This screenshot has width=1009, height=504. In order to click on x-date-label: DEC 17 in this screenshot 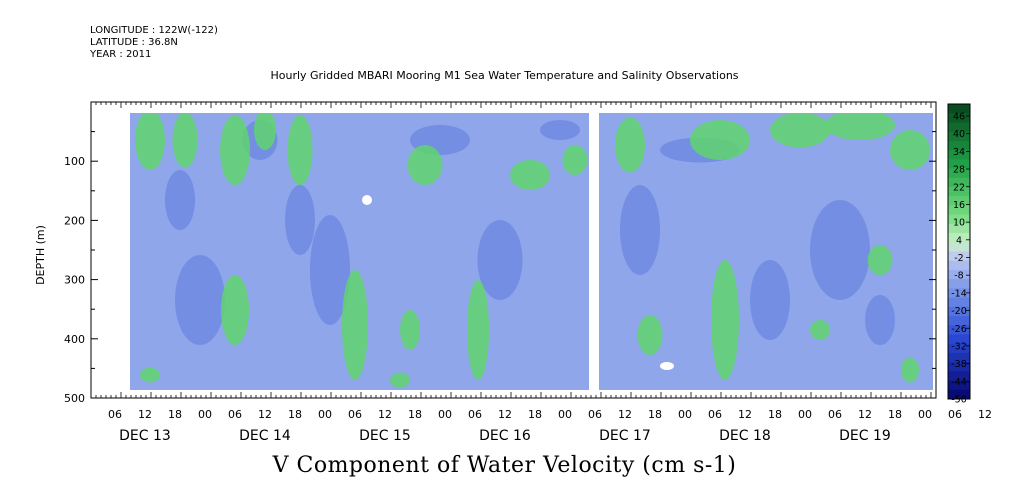, I will do `click(625, 436)`.